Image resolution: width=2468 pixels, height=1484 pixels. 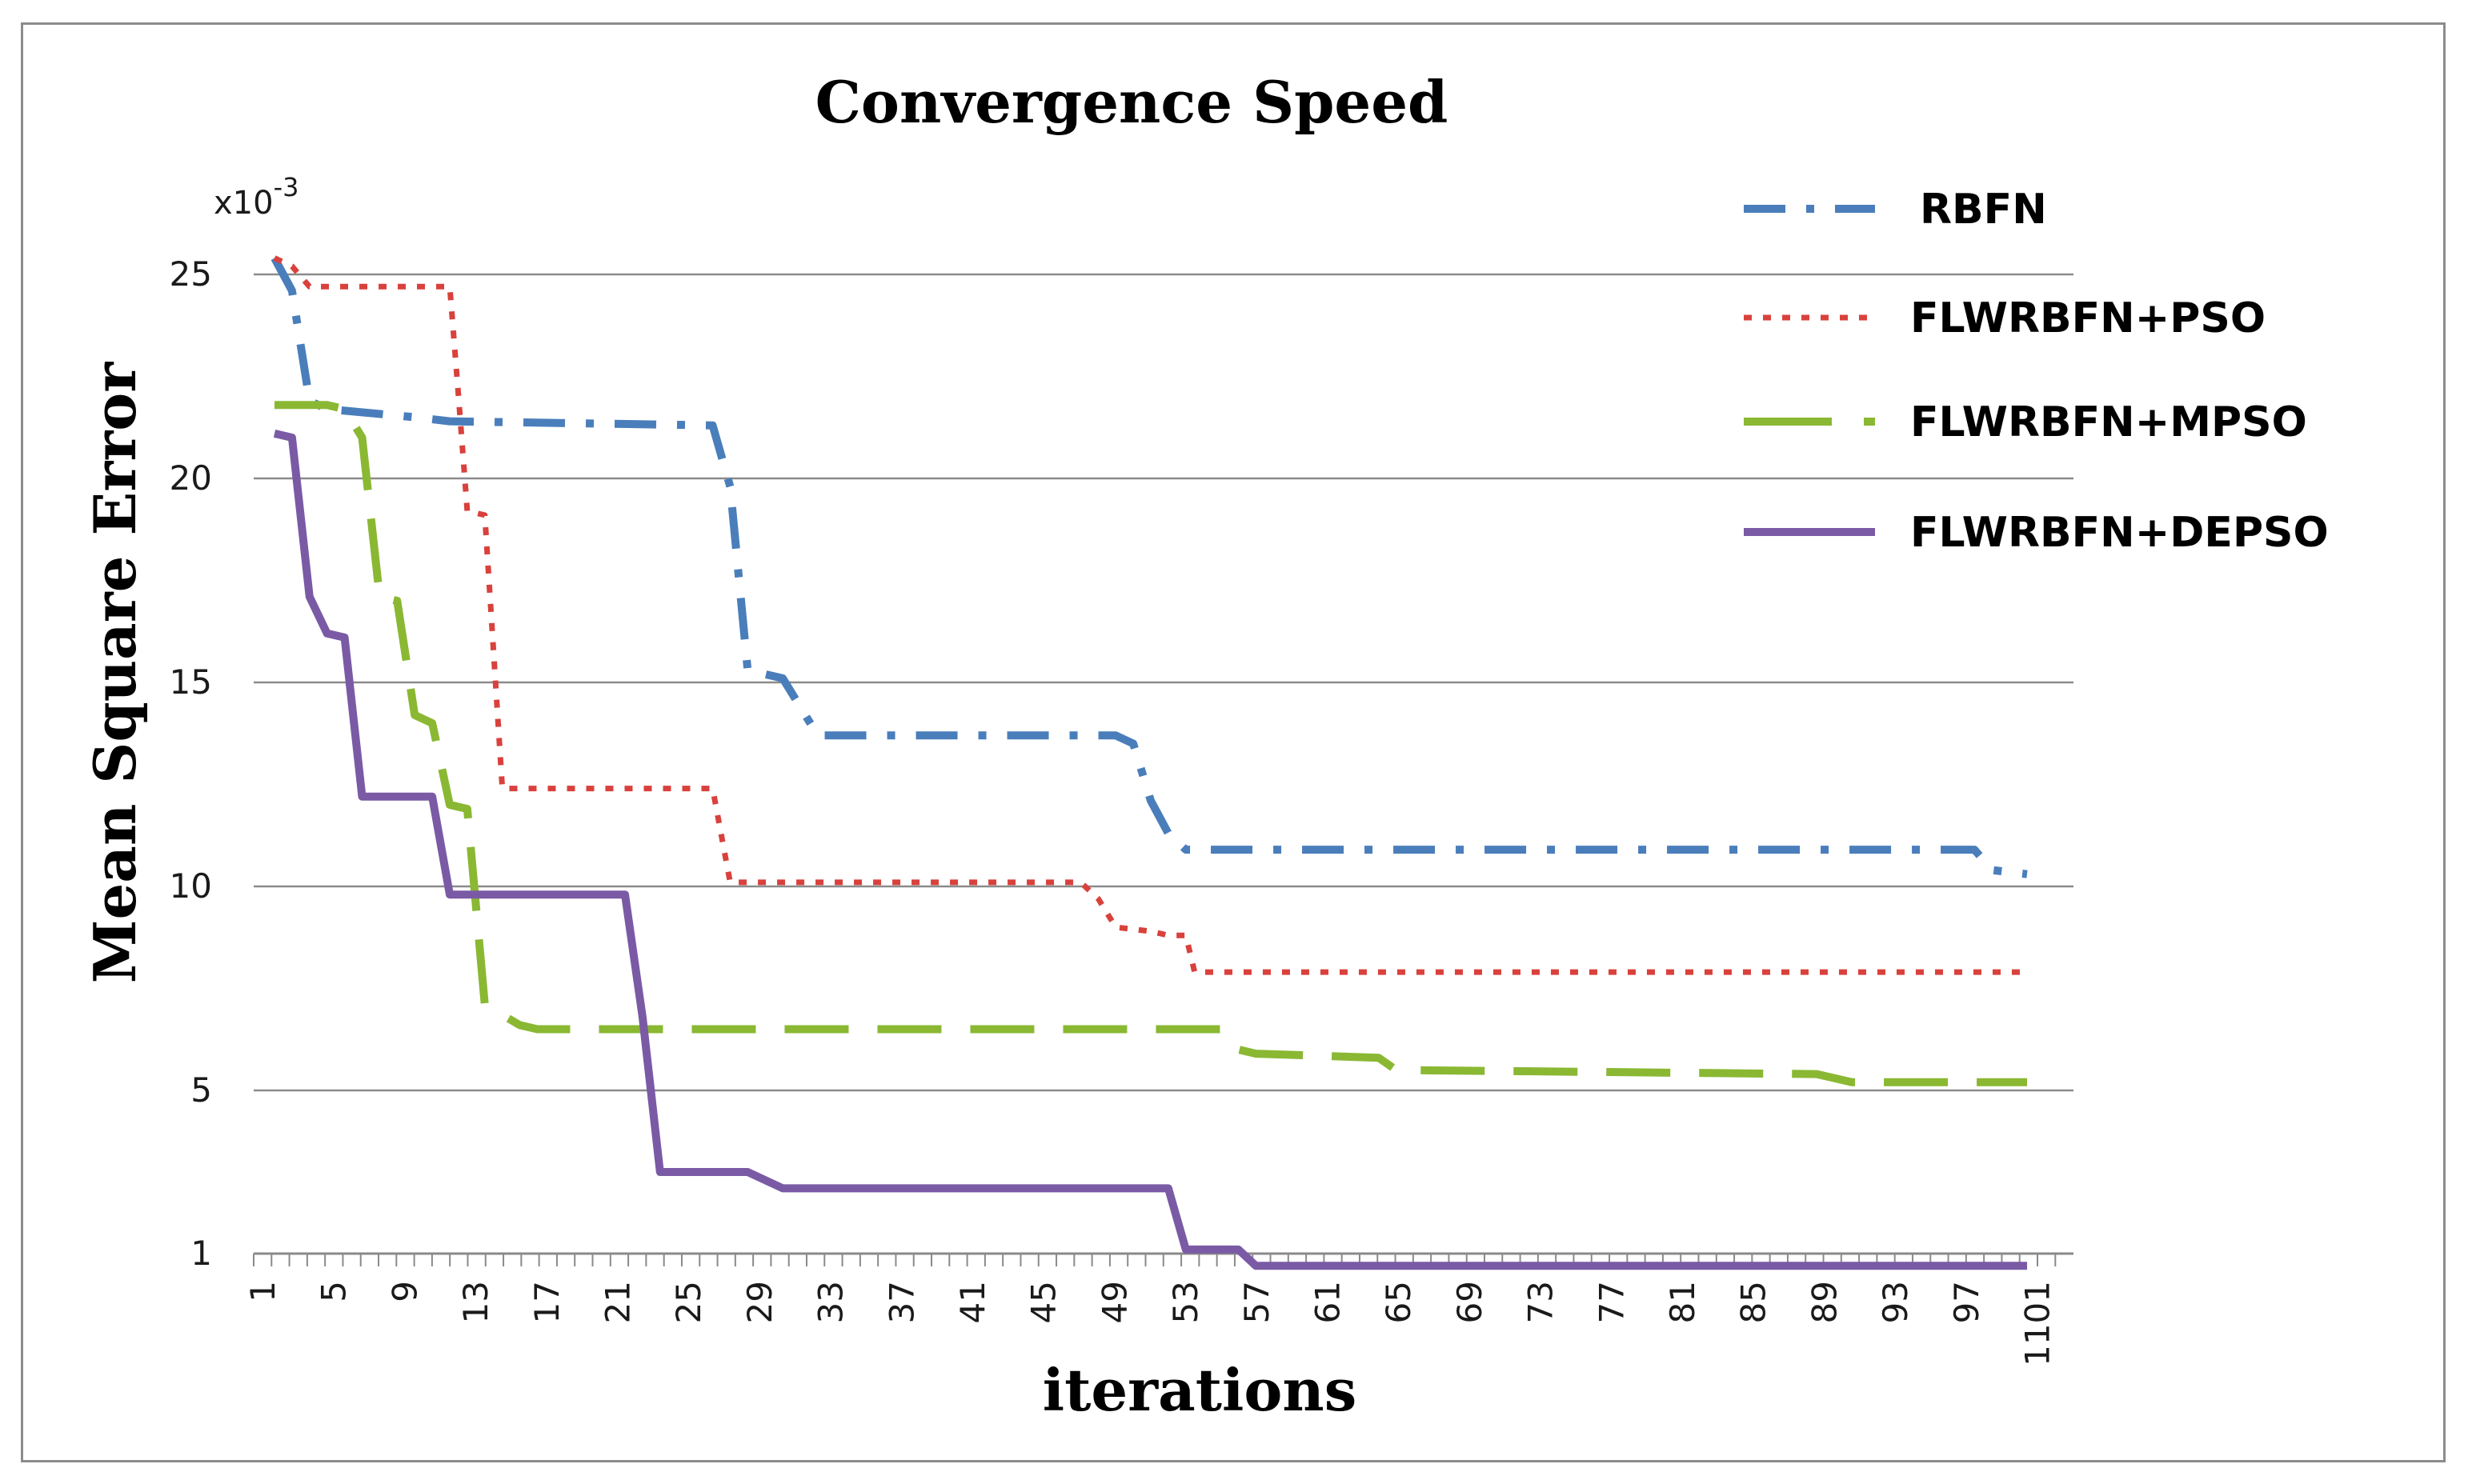 I want to click on x-tick-label: 5, so click(x=334, y=1291).